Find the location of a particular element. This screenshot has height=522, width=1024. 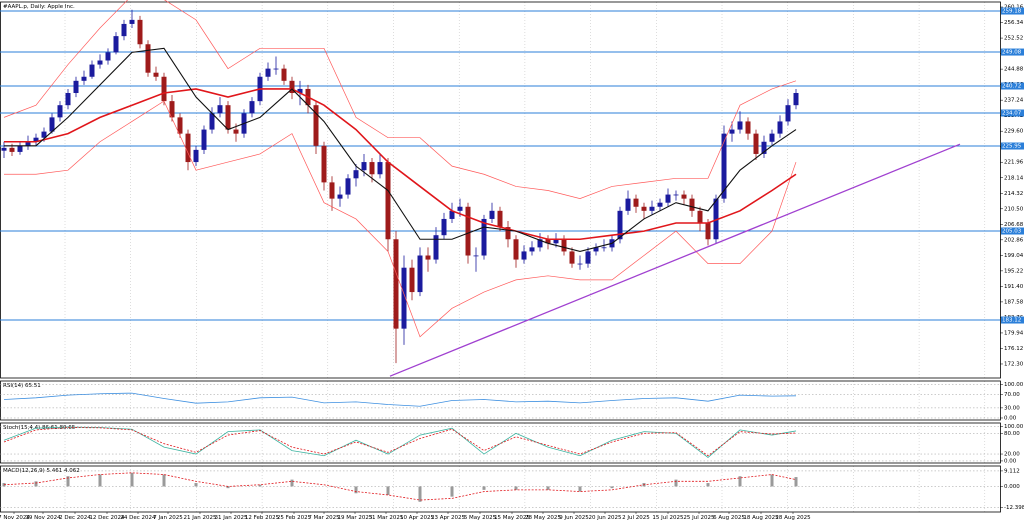

x-tick-label: 2 Jul 2025 is located at coordinates (636, 518).